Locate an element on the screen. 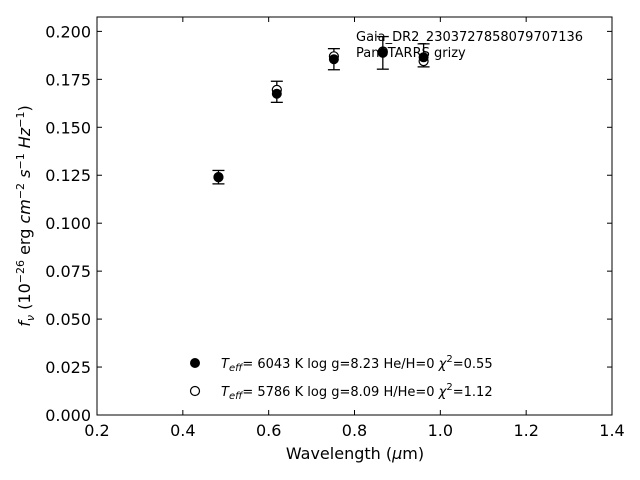  y-tick-label: 0.200 is located at coordinates (68, 31).